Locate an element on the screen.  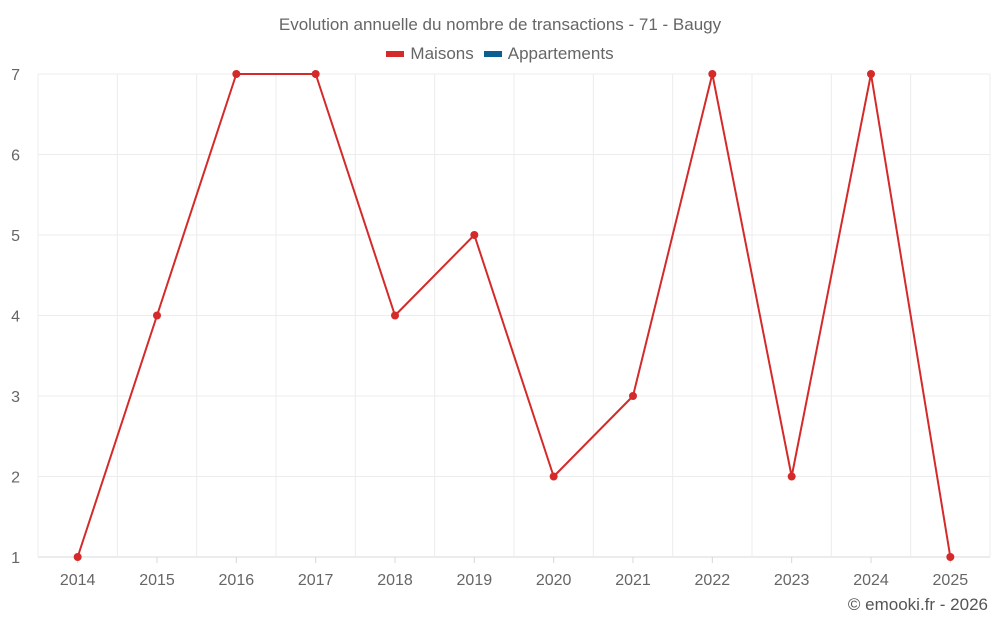
legend-item-appartements: Appartements is located at coordinates (548, 54).